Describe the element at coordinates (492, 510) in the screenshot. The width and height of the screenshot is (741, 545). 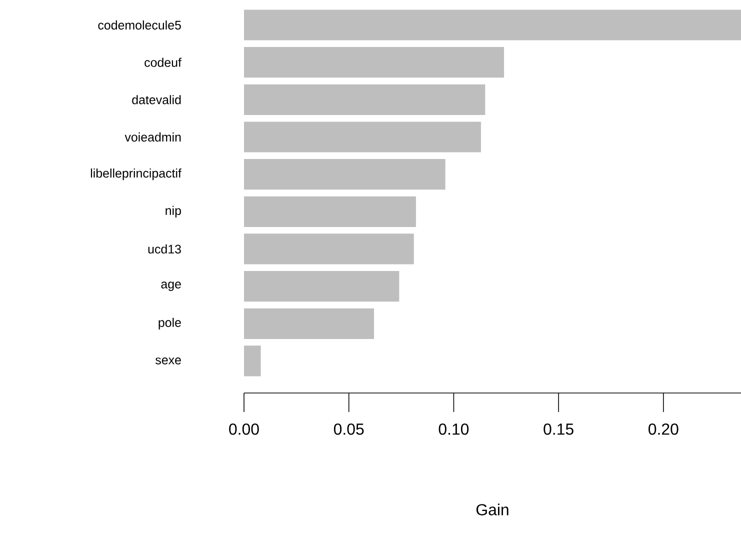
I see `x-axis-title: Gain` at that location.